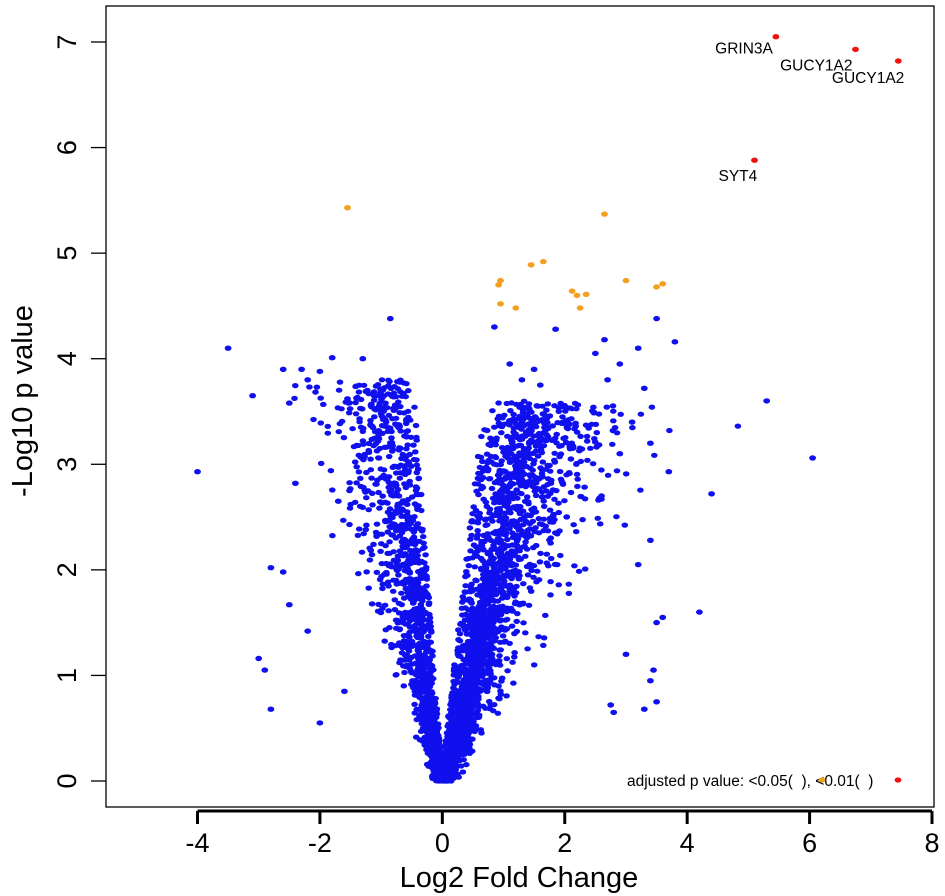 Image resolution: width=945 pixels, height=896 pixels. I want to click on legend-label: adjusted p value: <0.05( ), <0.01( ), so click(750, 781).